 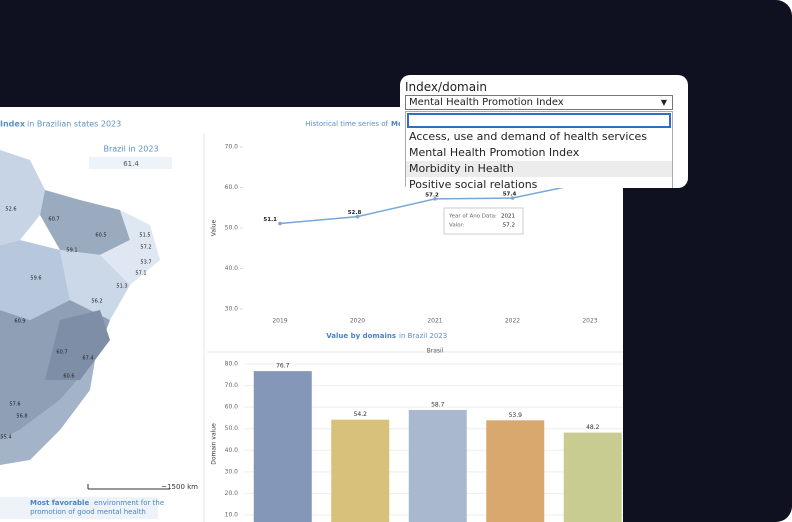 I want to click on state-value: 56.8, so click(x=21, y=417).